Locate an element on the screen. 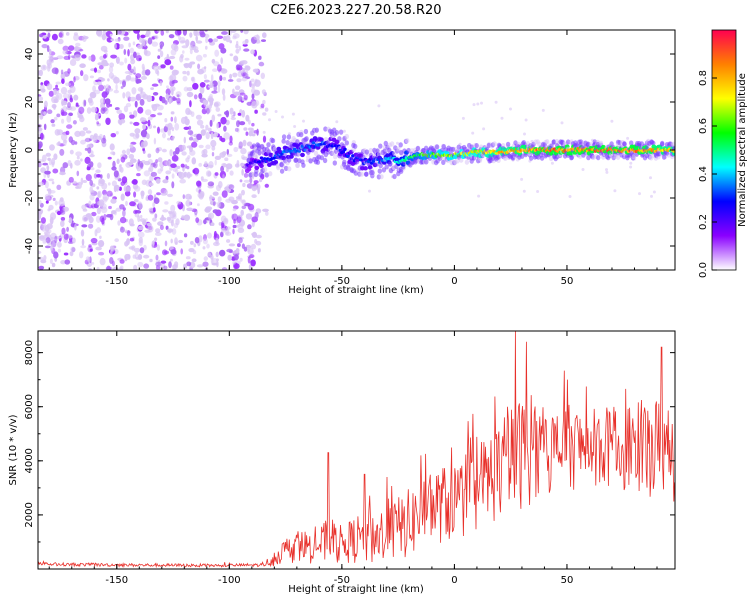 The width and height of the screenshot is (750, 600). x-tick-label: 50 is located at coordinates (567, 580).